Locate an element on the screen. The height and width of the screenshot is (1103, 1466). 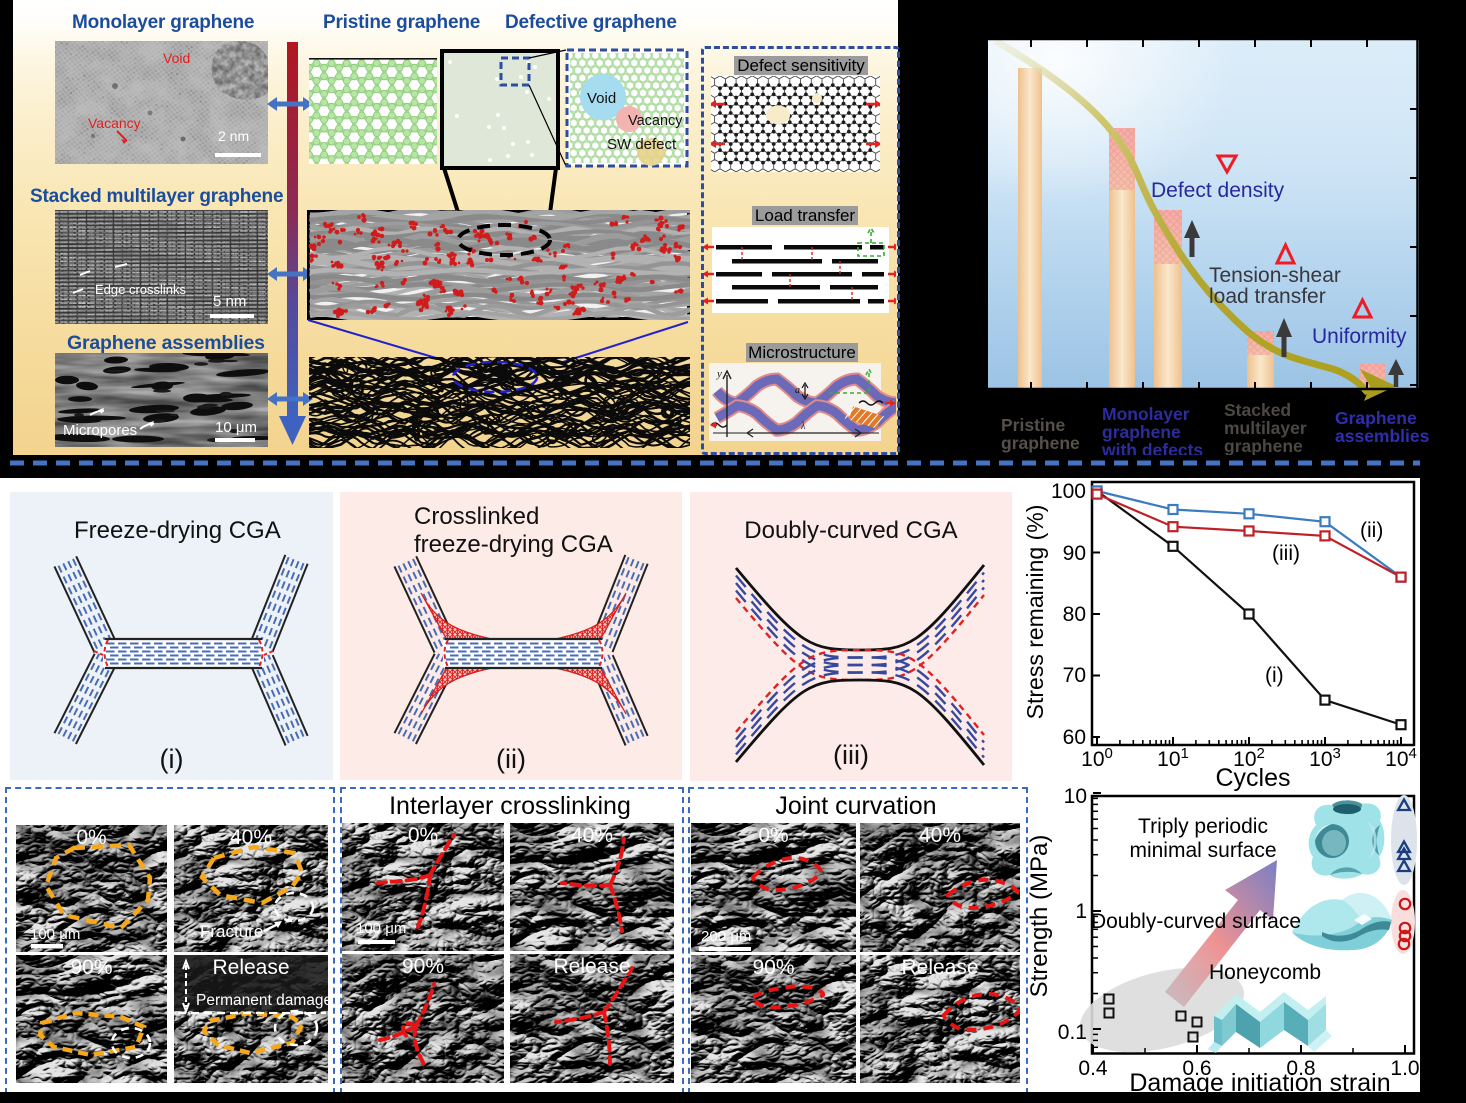
svg-text: 1 is located at coordinates (1081, 911).